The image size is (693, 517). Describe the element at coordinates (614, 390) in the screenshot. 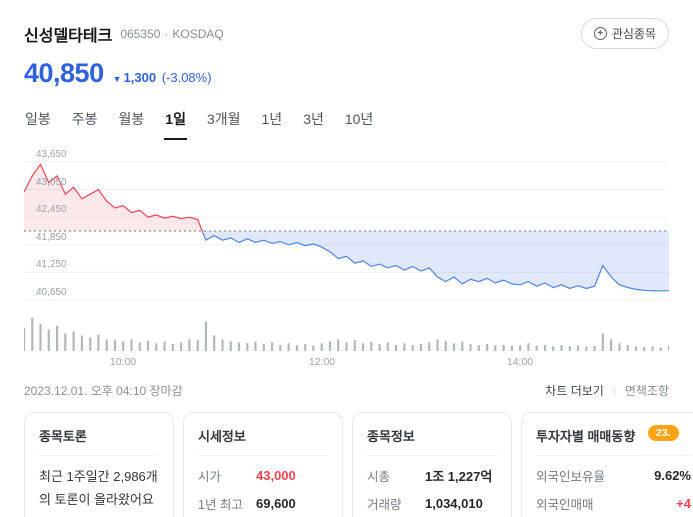

I see `divider` at that location.